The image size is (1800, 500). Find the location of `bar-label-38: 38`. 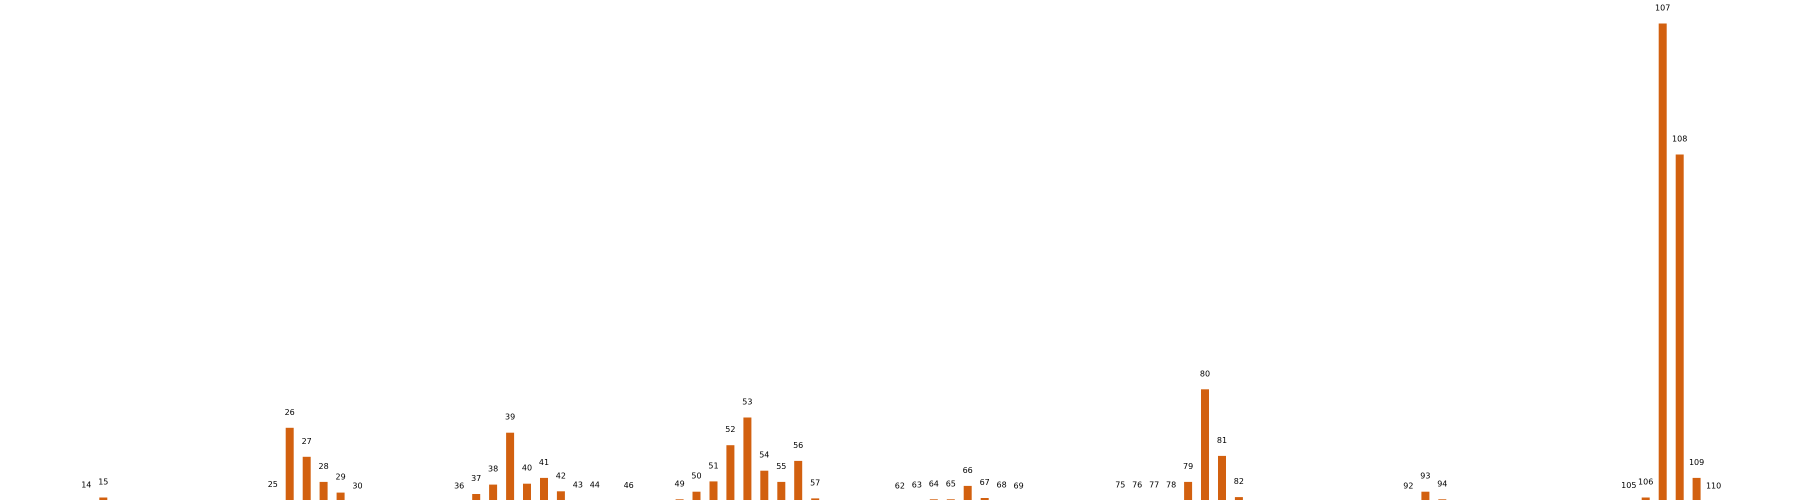

bar-label-38: 38 is located at coordinates (493, 469).